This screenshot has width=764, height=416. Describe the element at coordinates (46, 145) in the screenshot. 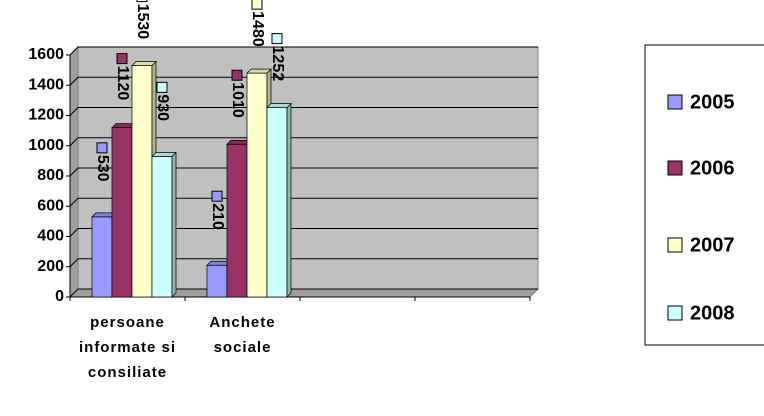

I see `y-tick-label: 1000` at that location.